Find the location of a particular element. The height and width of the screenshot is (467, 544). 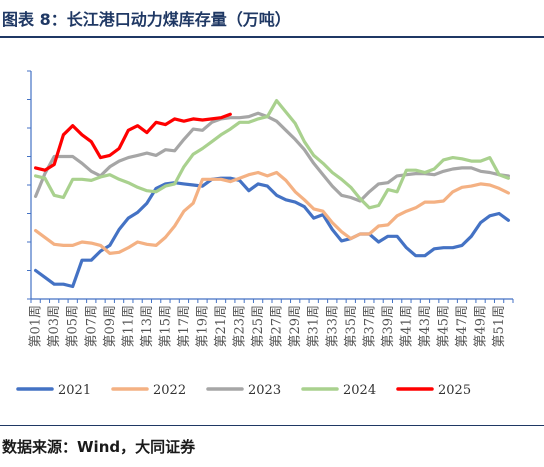

x-tick-label: 第09周 is located at coordinates (110, 326).